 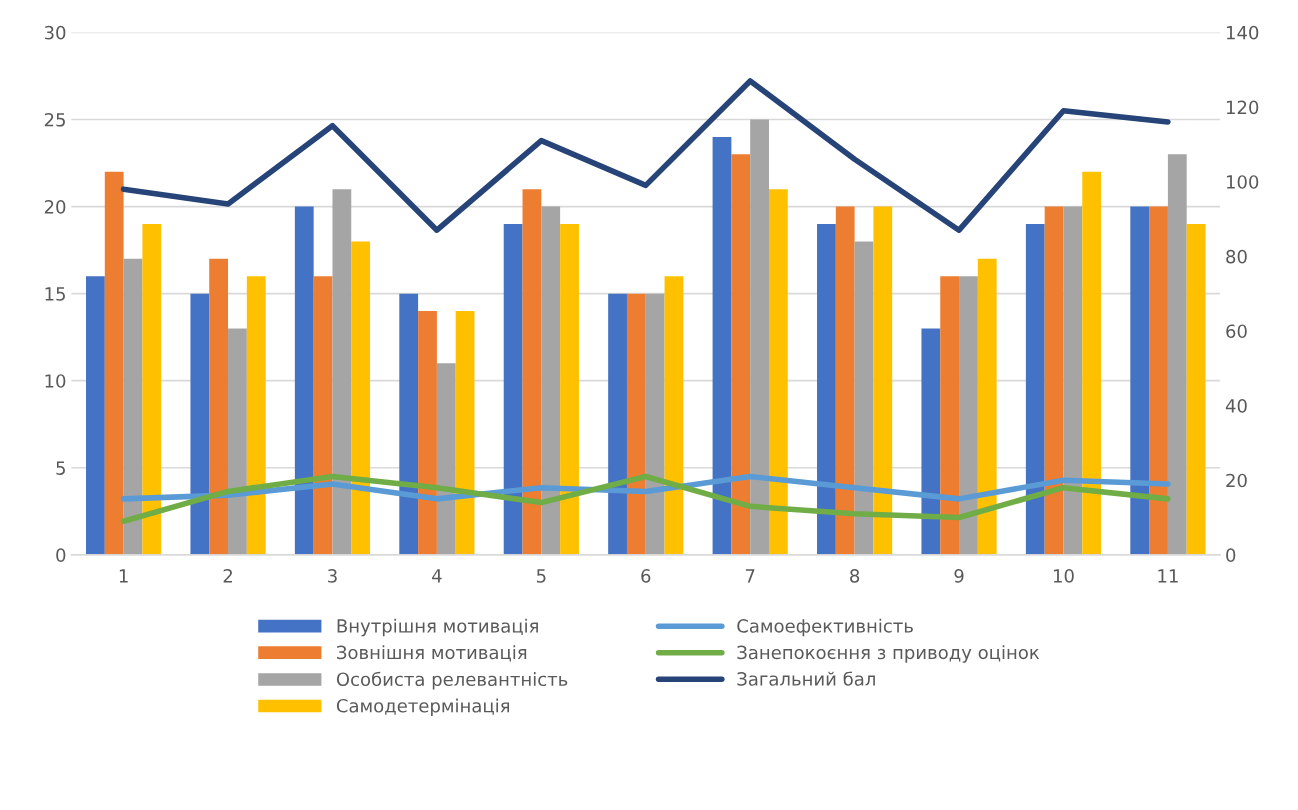 I want to click on legend-label: Особиста релевантність, so click(x=452, y=680).